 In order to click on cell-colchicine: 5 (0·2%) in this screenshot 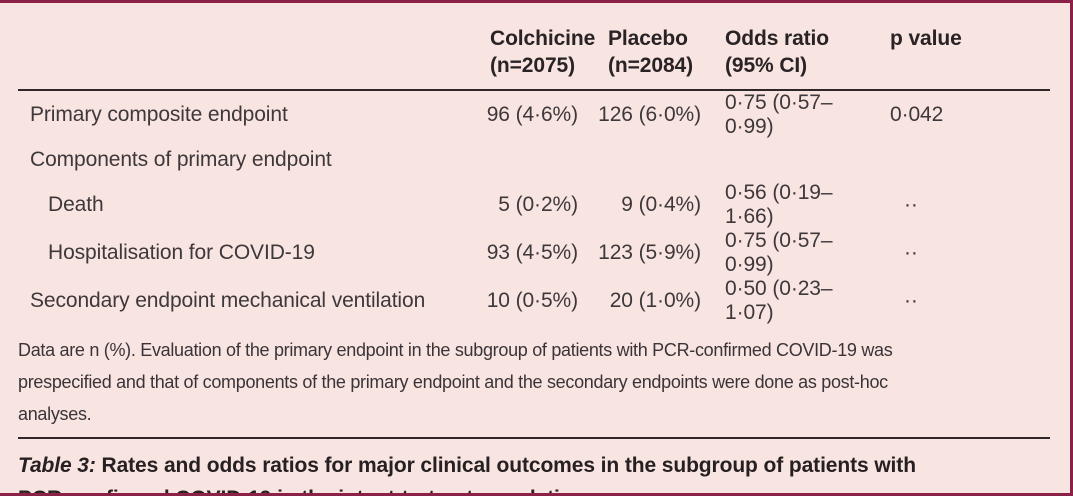, I will do `click(538, 204)`.